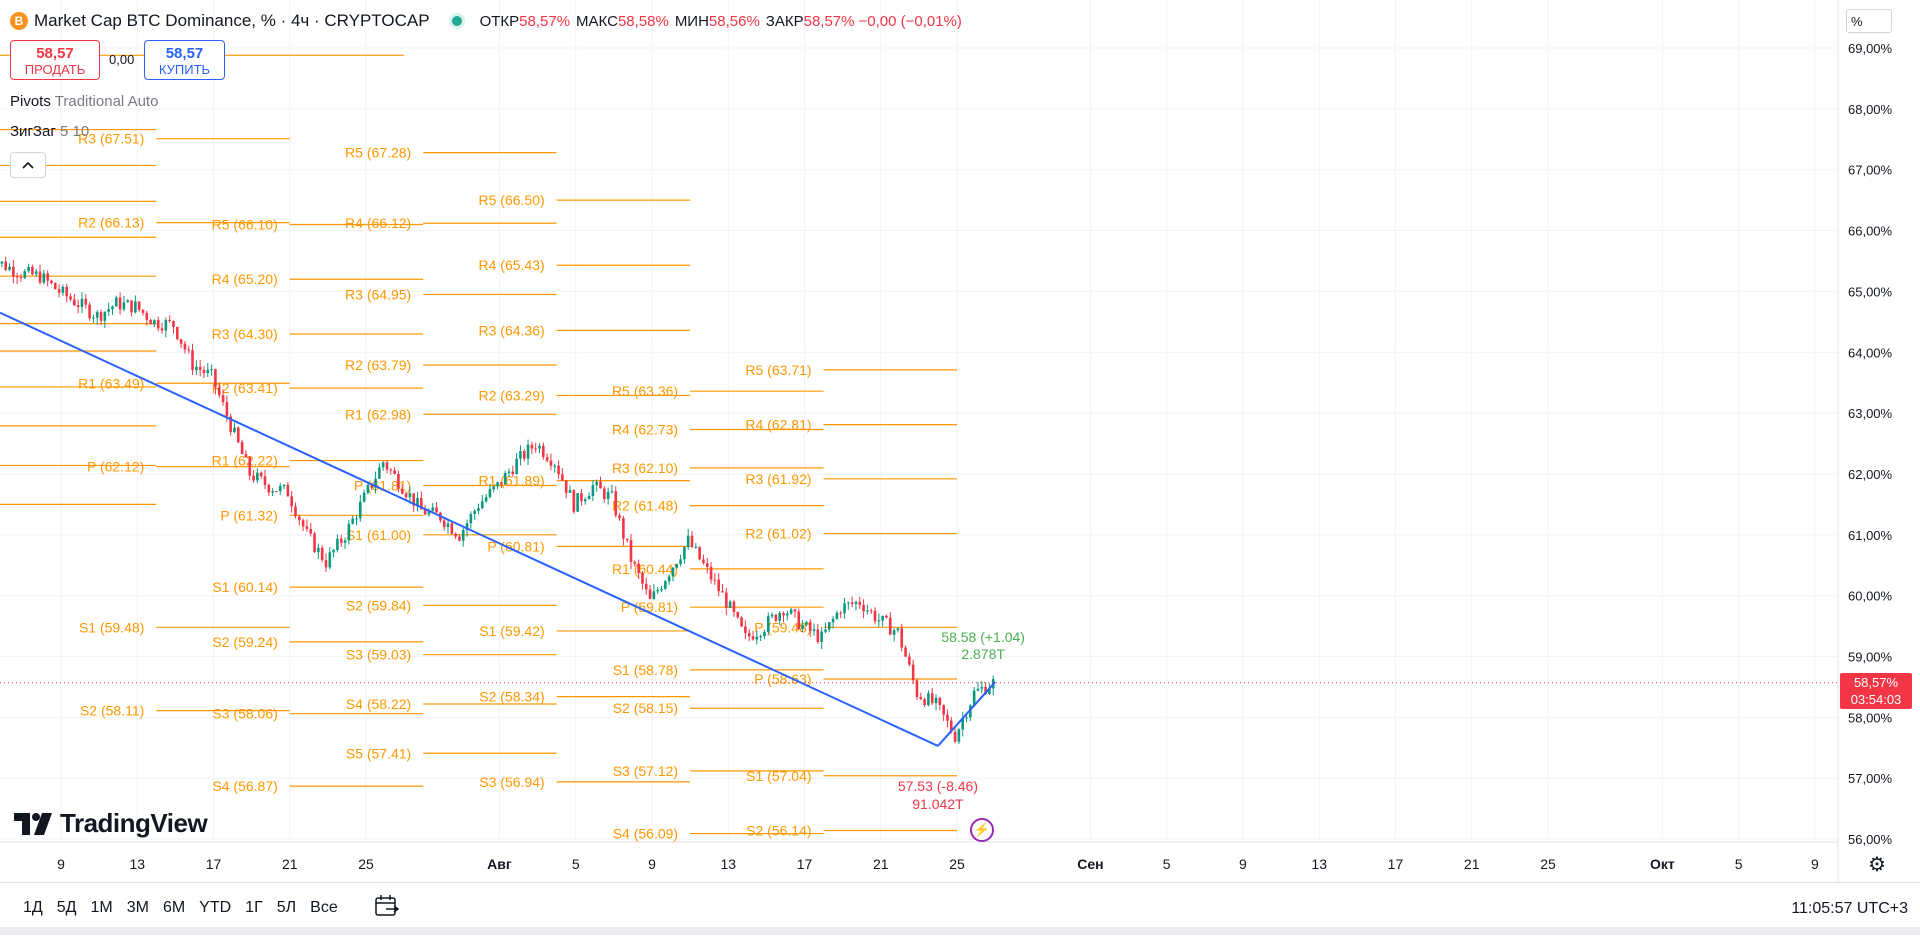 The image size is (1920, 936). I want to click on zigzag-low-volume-label: 91.042T, so click(938, 804).